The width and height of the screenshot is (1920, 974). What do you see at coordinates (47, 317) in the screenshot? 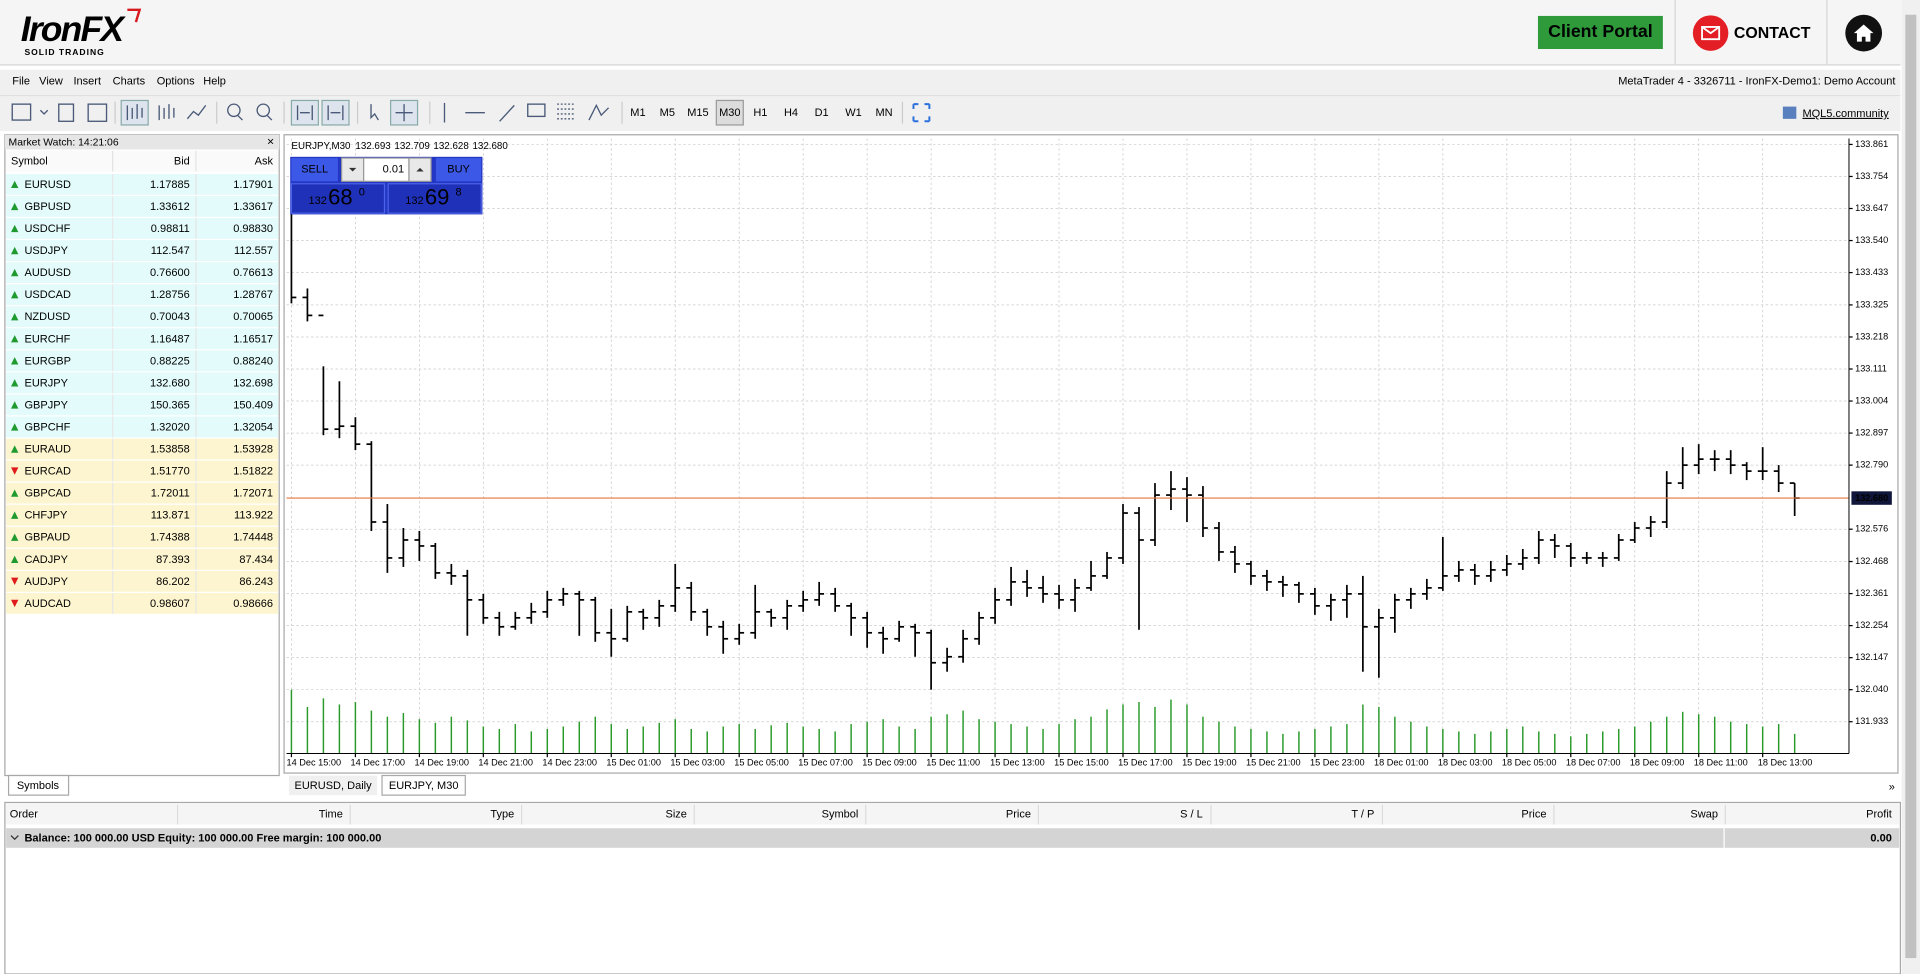
I see `symbol: NZDUSD` at bounding box center [47, 317].